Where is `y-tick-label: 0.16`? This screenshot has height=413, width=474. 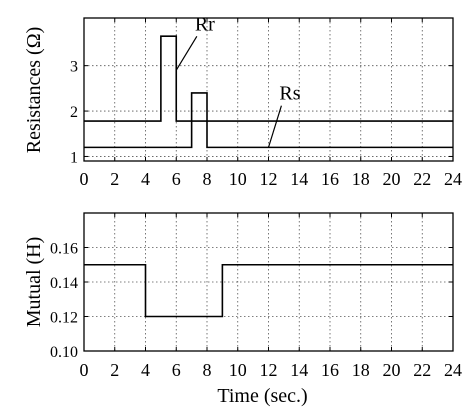 y-tick-label: 0.16 is located at coordinates (64, 249).